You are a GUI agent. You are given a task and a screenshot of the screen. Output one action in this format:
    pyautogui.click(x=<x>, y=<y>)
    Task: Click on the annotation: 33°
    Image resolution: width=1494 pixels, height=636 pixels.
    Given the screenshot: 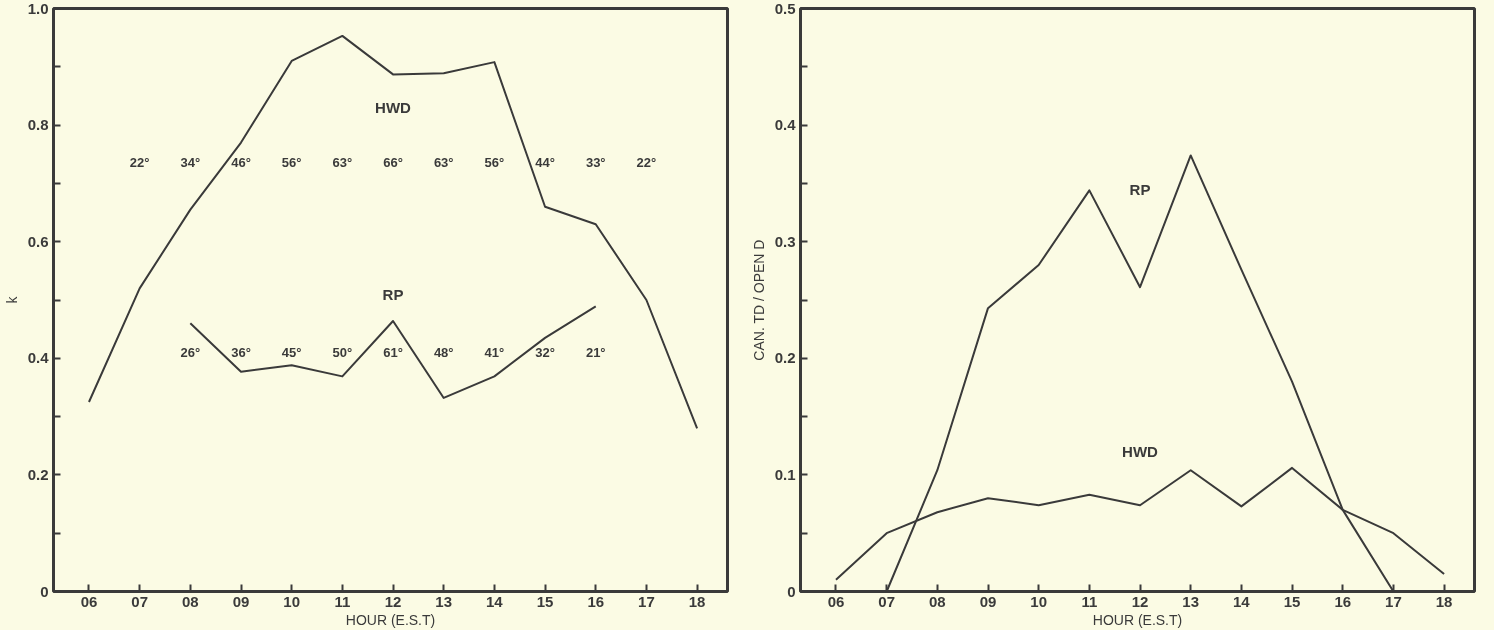 What is the action you would take?
    pyautogui.click(x=595, y=163)
    